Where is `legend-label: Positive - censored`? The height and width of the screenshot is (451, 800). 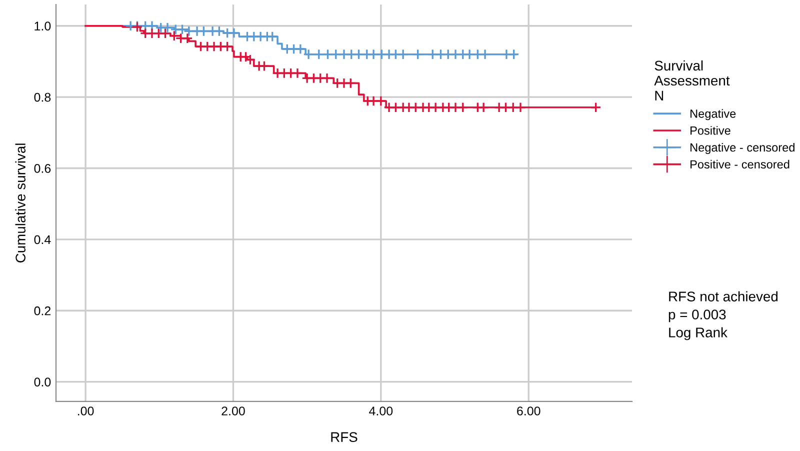
legend-label: Positive - censored is located at coordinates (740, 164).